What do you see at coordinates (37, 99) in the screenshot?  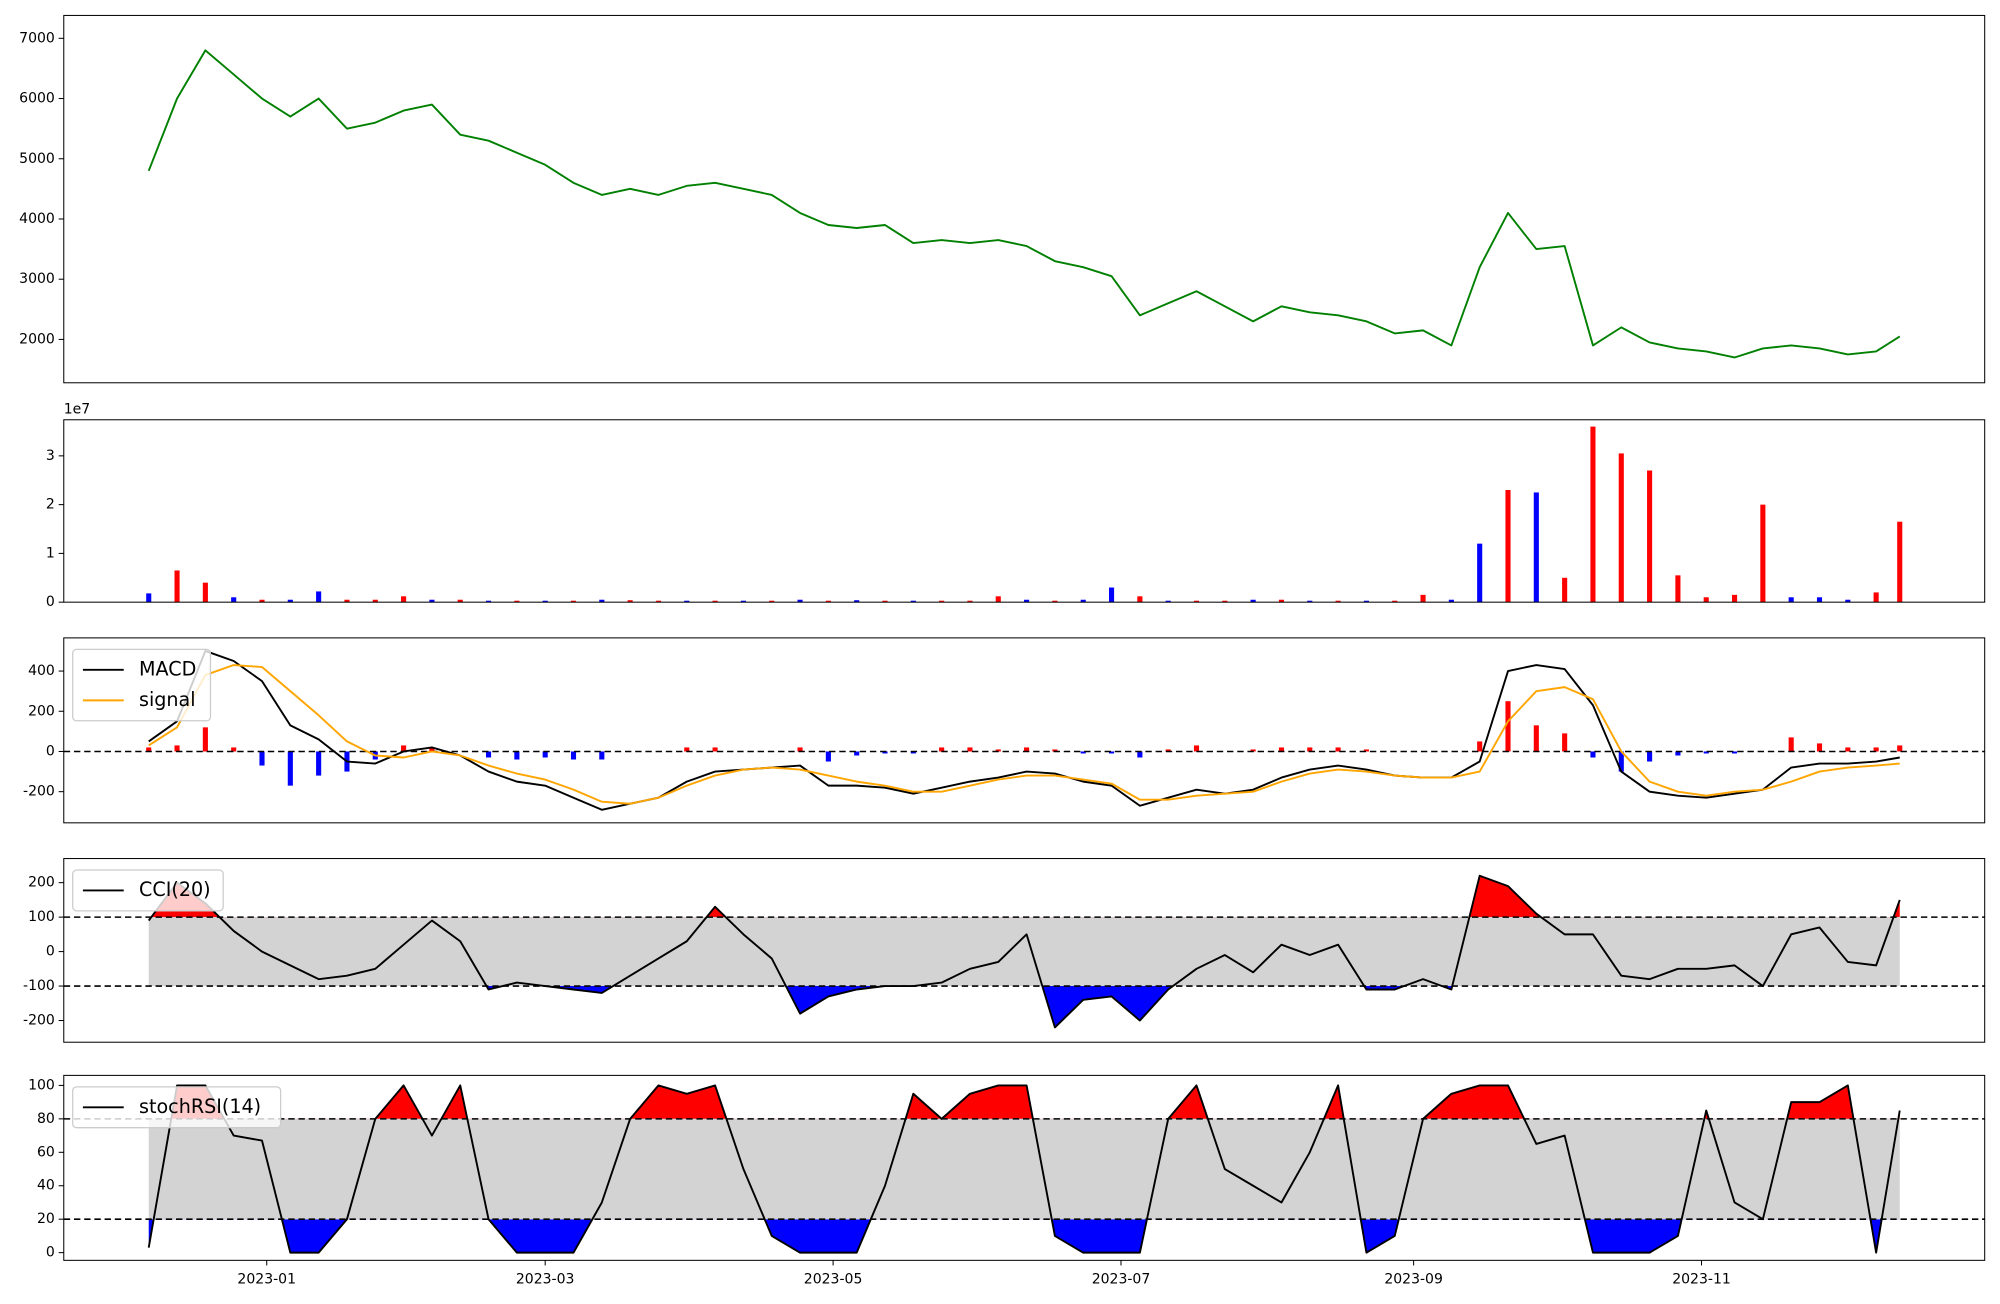 I see `y-tick-label: 6000` at bounding box center [37, 99].